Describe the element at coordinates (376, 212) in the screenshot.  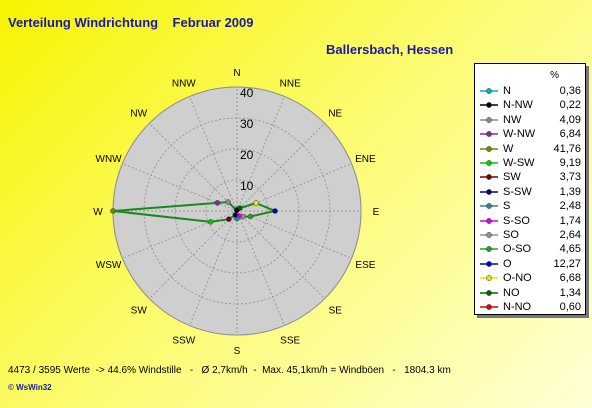
I see `direction-label: E` at that location.